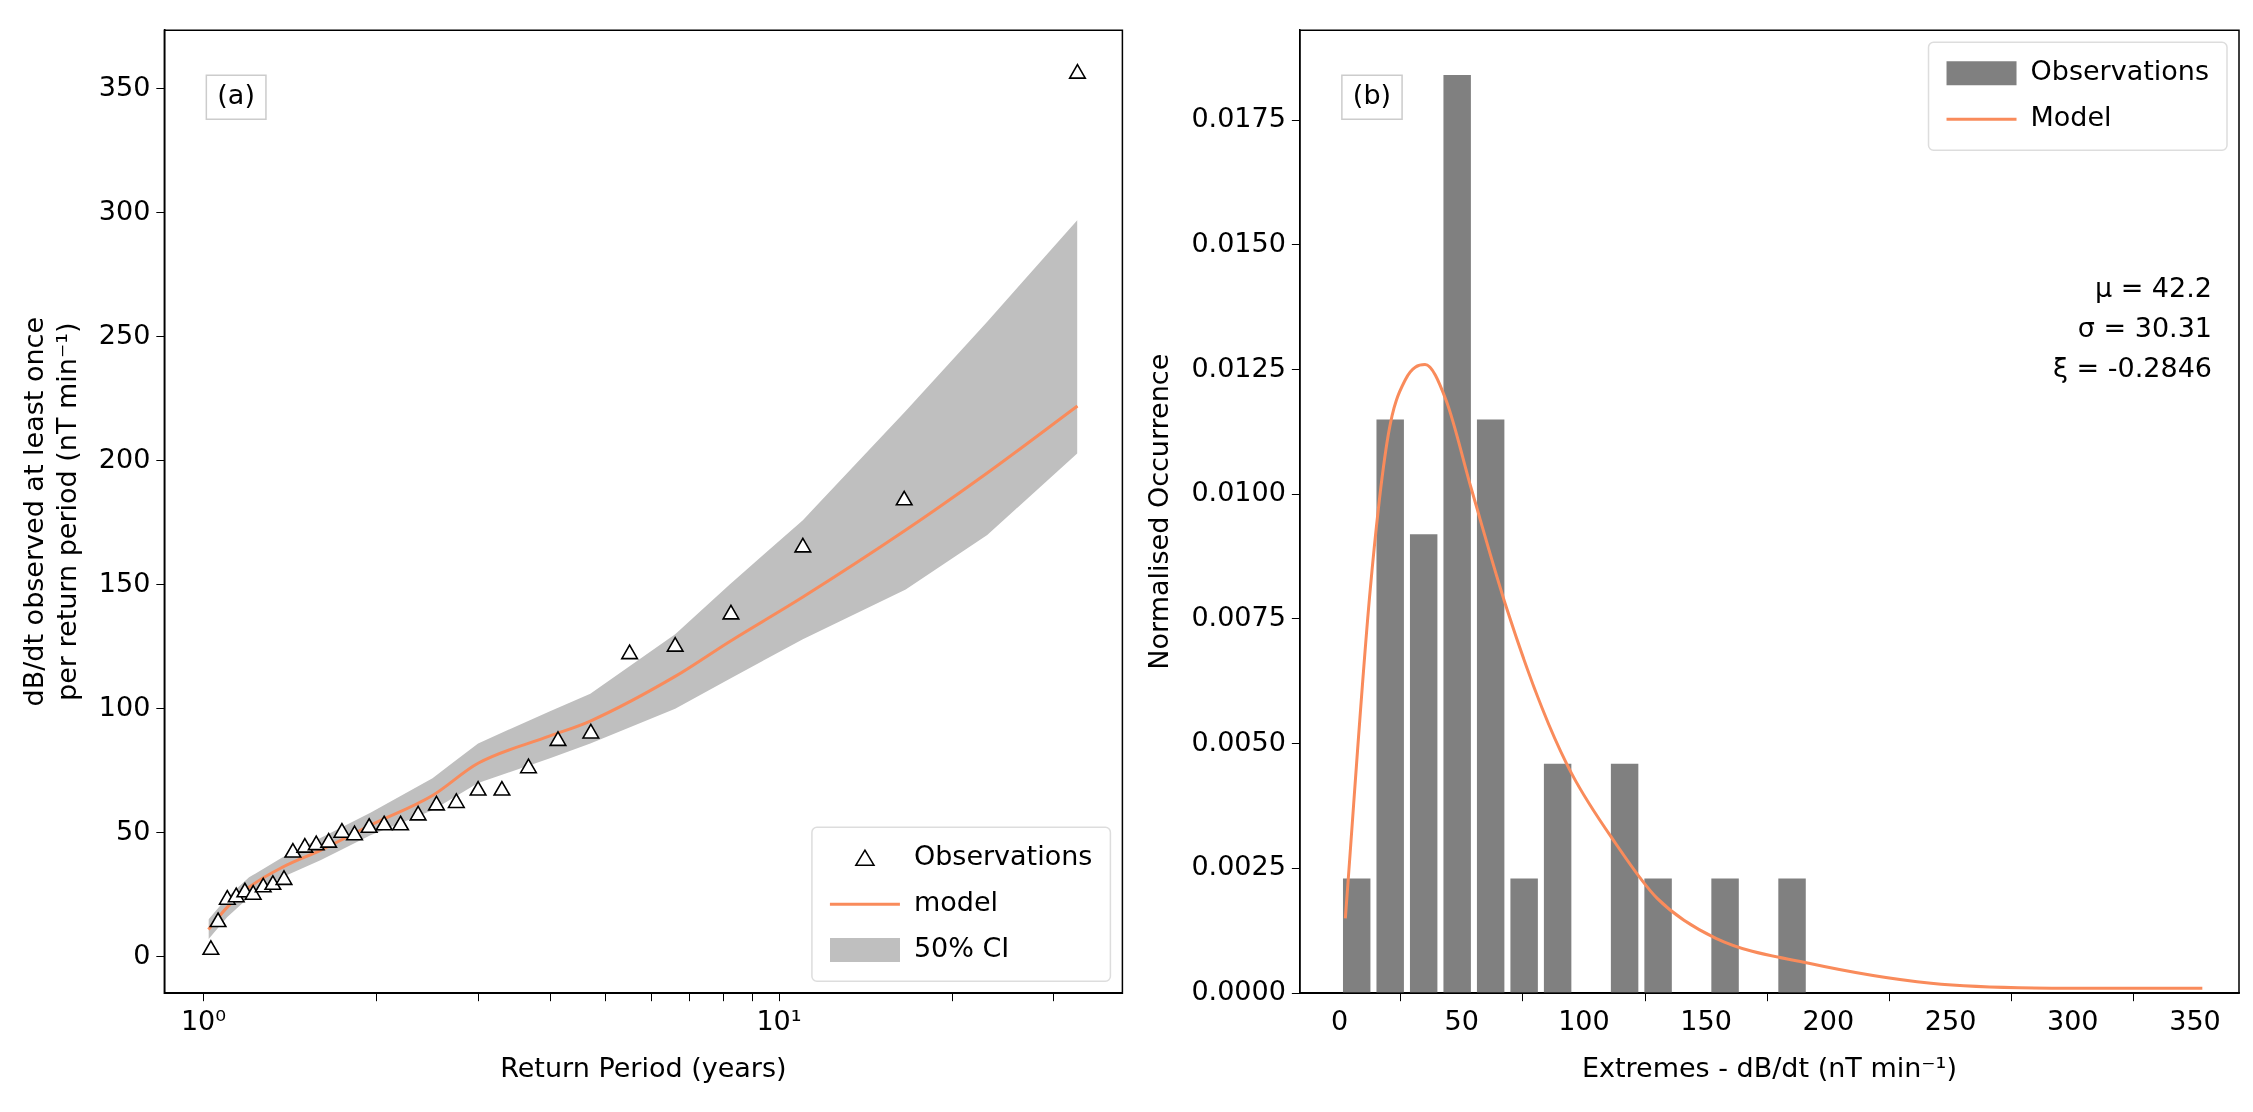 This screenshot has width=2253, height=1112. I want to click on y-tick-label: 0.0075, so click(1238, 616).